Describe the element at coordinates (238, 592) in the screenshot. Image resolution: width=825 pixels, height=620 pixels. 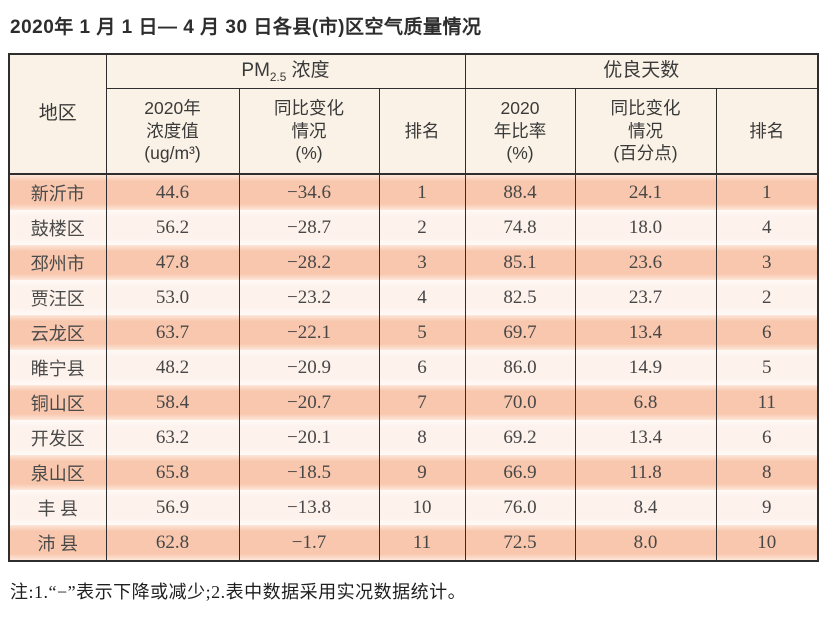
I see `footnote: 注:1.“−”表示下降或减少;2.表中数据采用实况数据统计。` at that location.